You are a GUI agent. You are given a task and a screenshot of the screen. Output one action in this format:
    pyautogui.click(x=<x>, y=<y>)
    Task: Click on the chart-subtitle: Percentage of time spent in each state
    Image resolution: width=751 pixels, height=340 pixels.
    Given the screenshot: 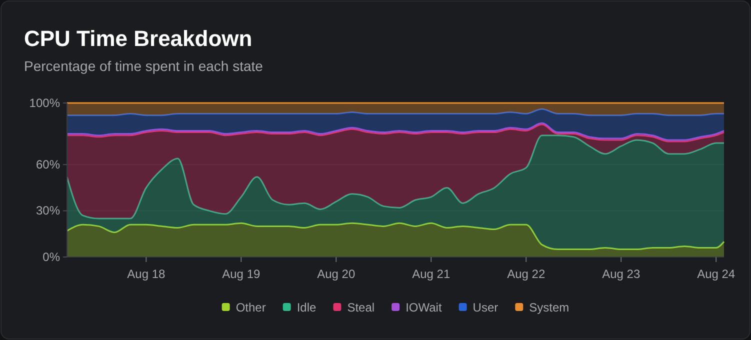 What is the action you would take?
    pyautogui.click(x=144, y=66)
    